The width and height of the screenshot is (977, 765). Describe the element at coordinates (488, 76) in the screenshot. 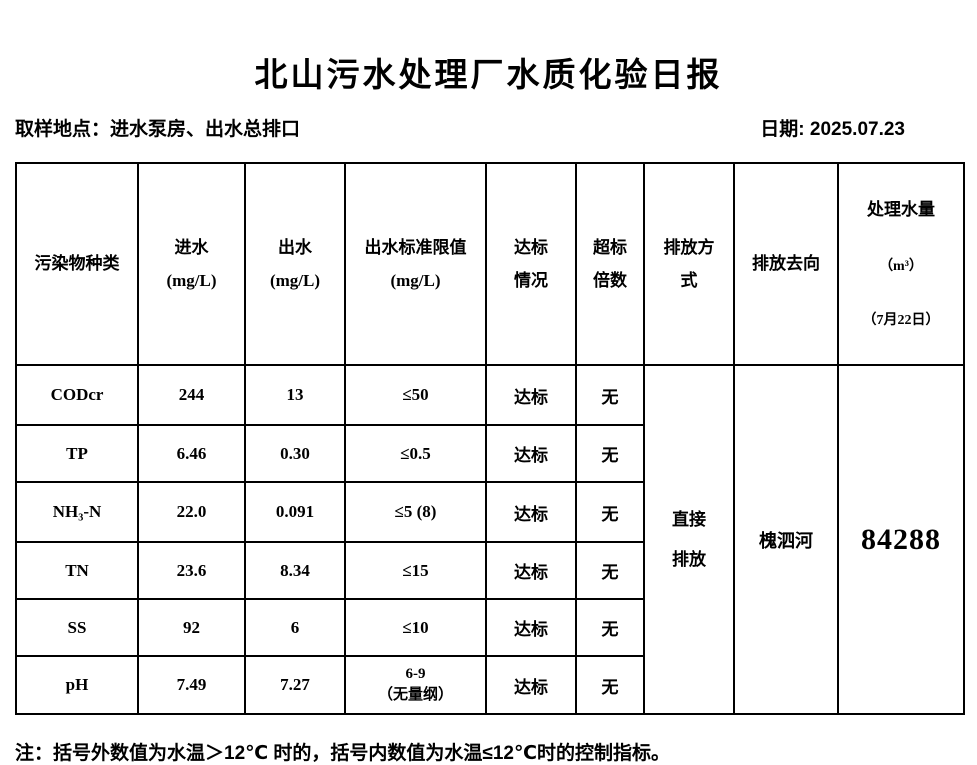

I see `report-title: 北山污水处理厂水质化验日报` at that location.